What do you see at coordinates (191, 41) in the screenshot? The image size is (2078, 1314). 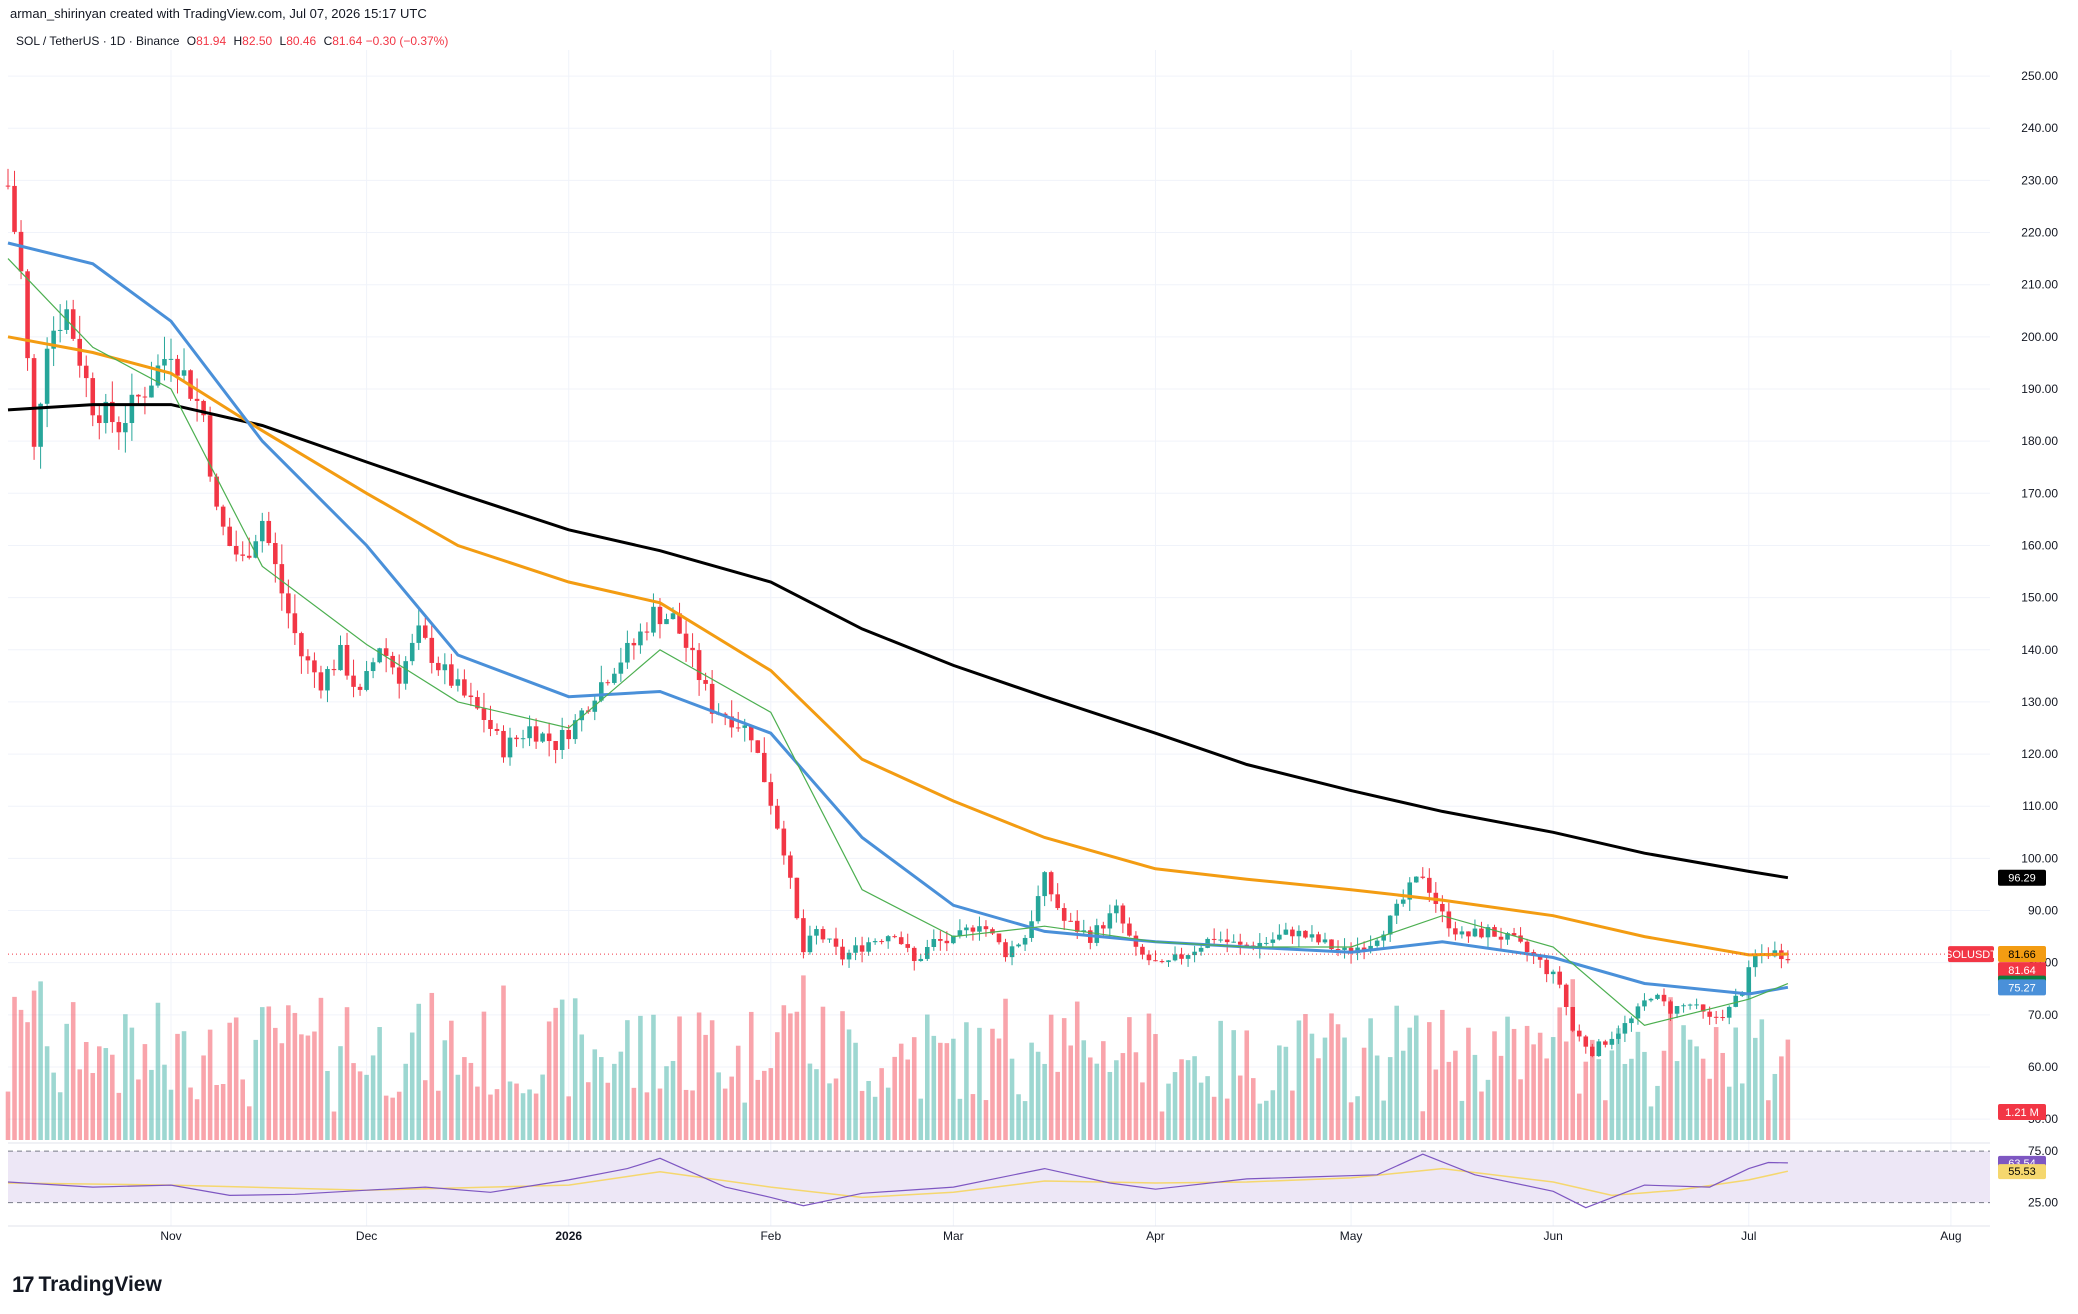 I see `open-label: O` at bounding box center [191, 41].